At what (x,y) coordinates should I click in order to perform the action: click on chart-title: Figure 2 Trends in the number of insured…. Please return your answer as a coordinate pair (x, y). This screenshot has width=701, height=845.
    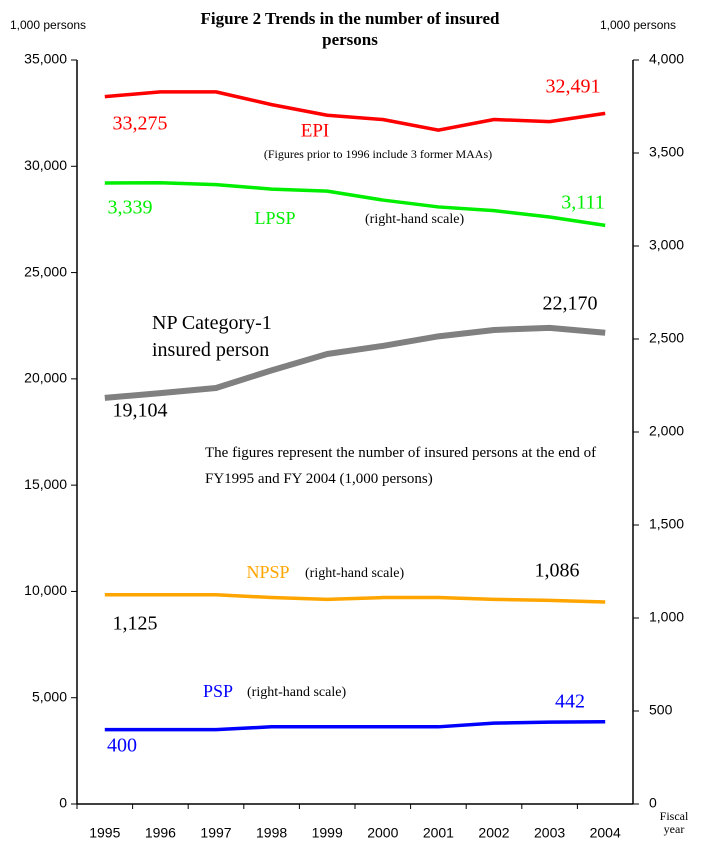
    Looking at the image, I should click on (350, 29).